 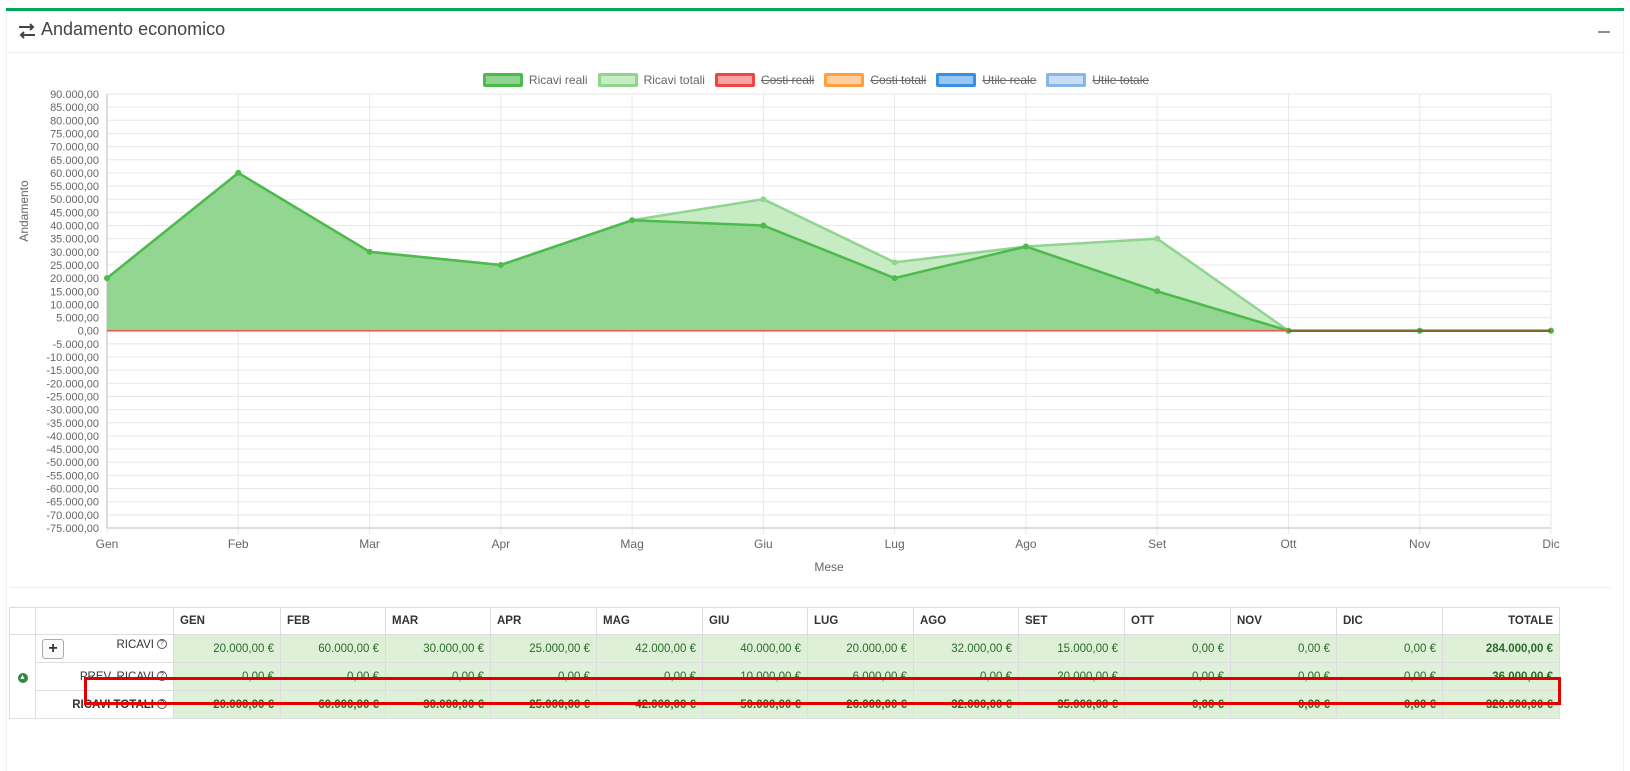 I want to click on row-label: RICAVI TOTALI, so click(x=113, y=704).